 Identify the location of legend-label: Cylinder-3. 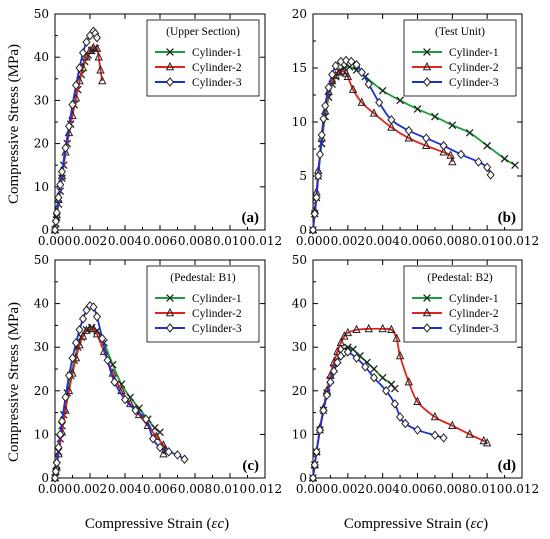
(217, 329).